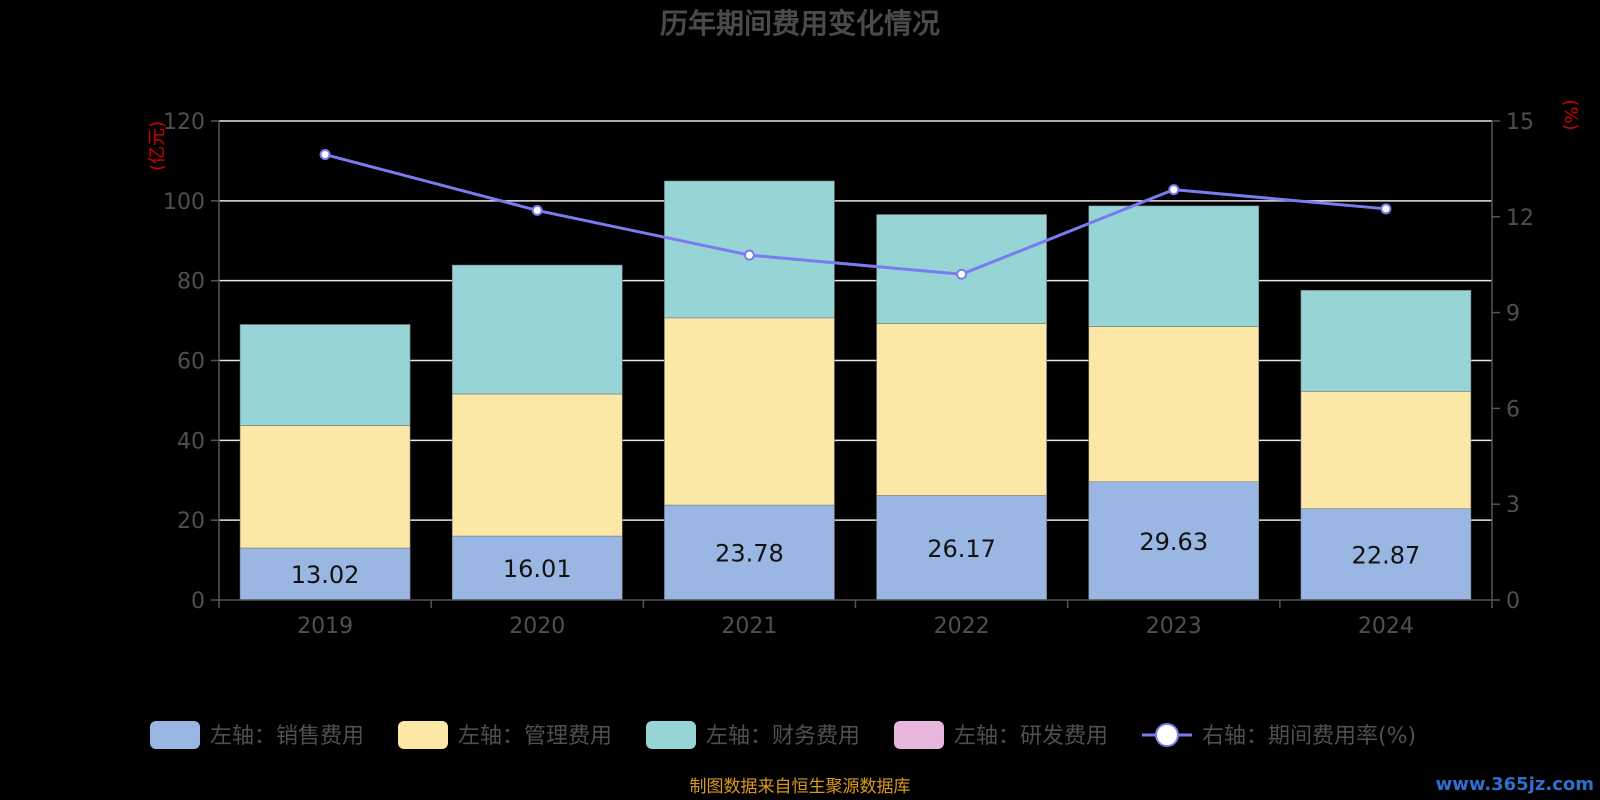 This screenshot has width=1600, height=800. I want to click on right-tick-label: 0, so click(1513, 601).